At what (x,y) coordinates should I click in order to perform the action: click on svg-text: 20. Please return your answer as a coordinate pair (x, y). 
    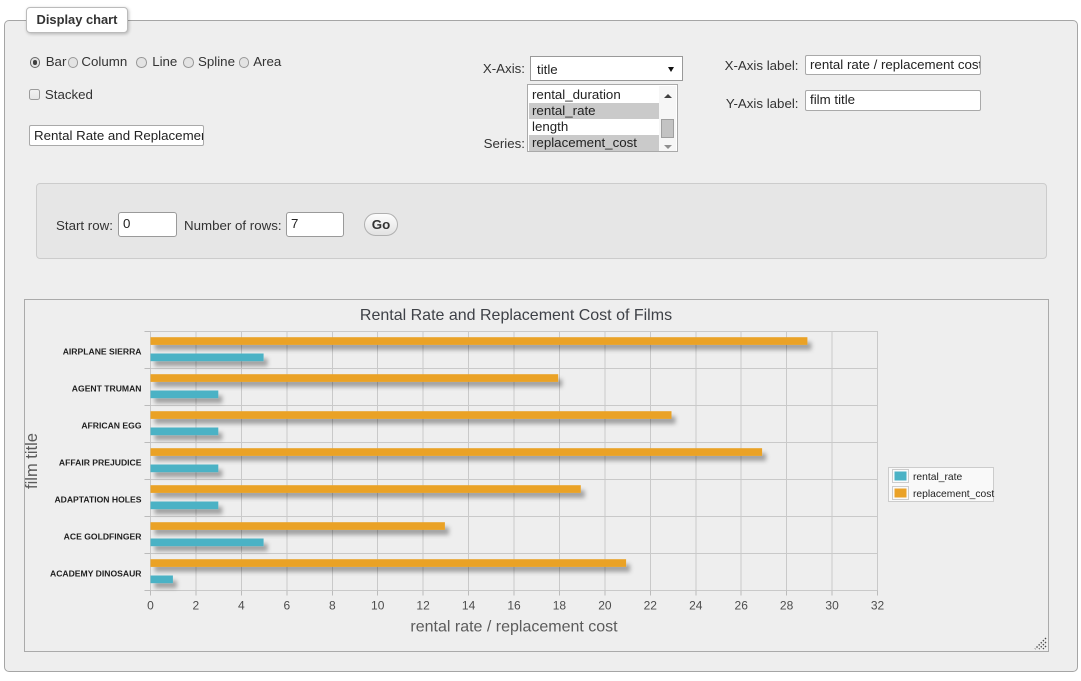
    Looking at the image, I should click on (605, 606).